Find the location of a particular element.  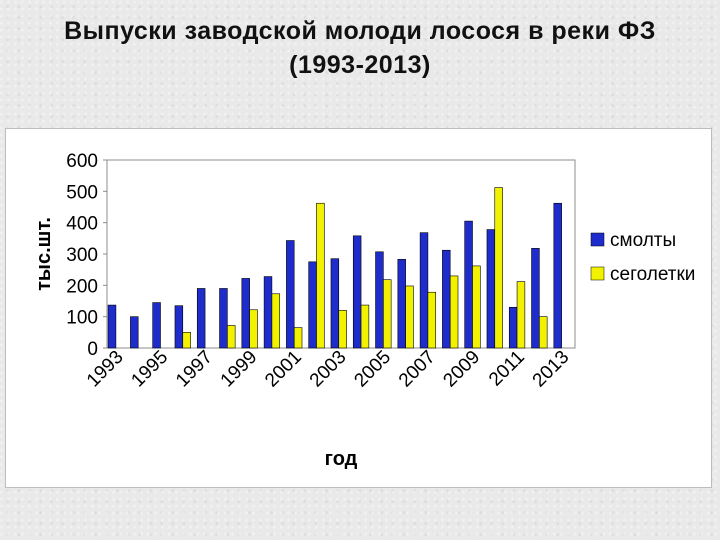

bar-fingerlings-1998 is located at coordinates (231, 337).